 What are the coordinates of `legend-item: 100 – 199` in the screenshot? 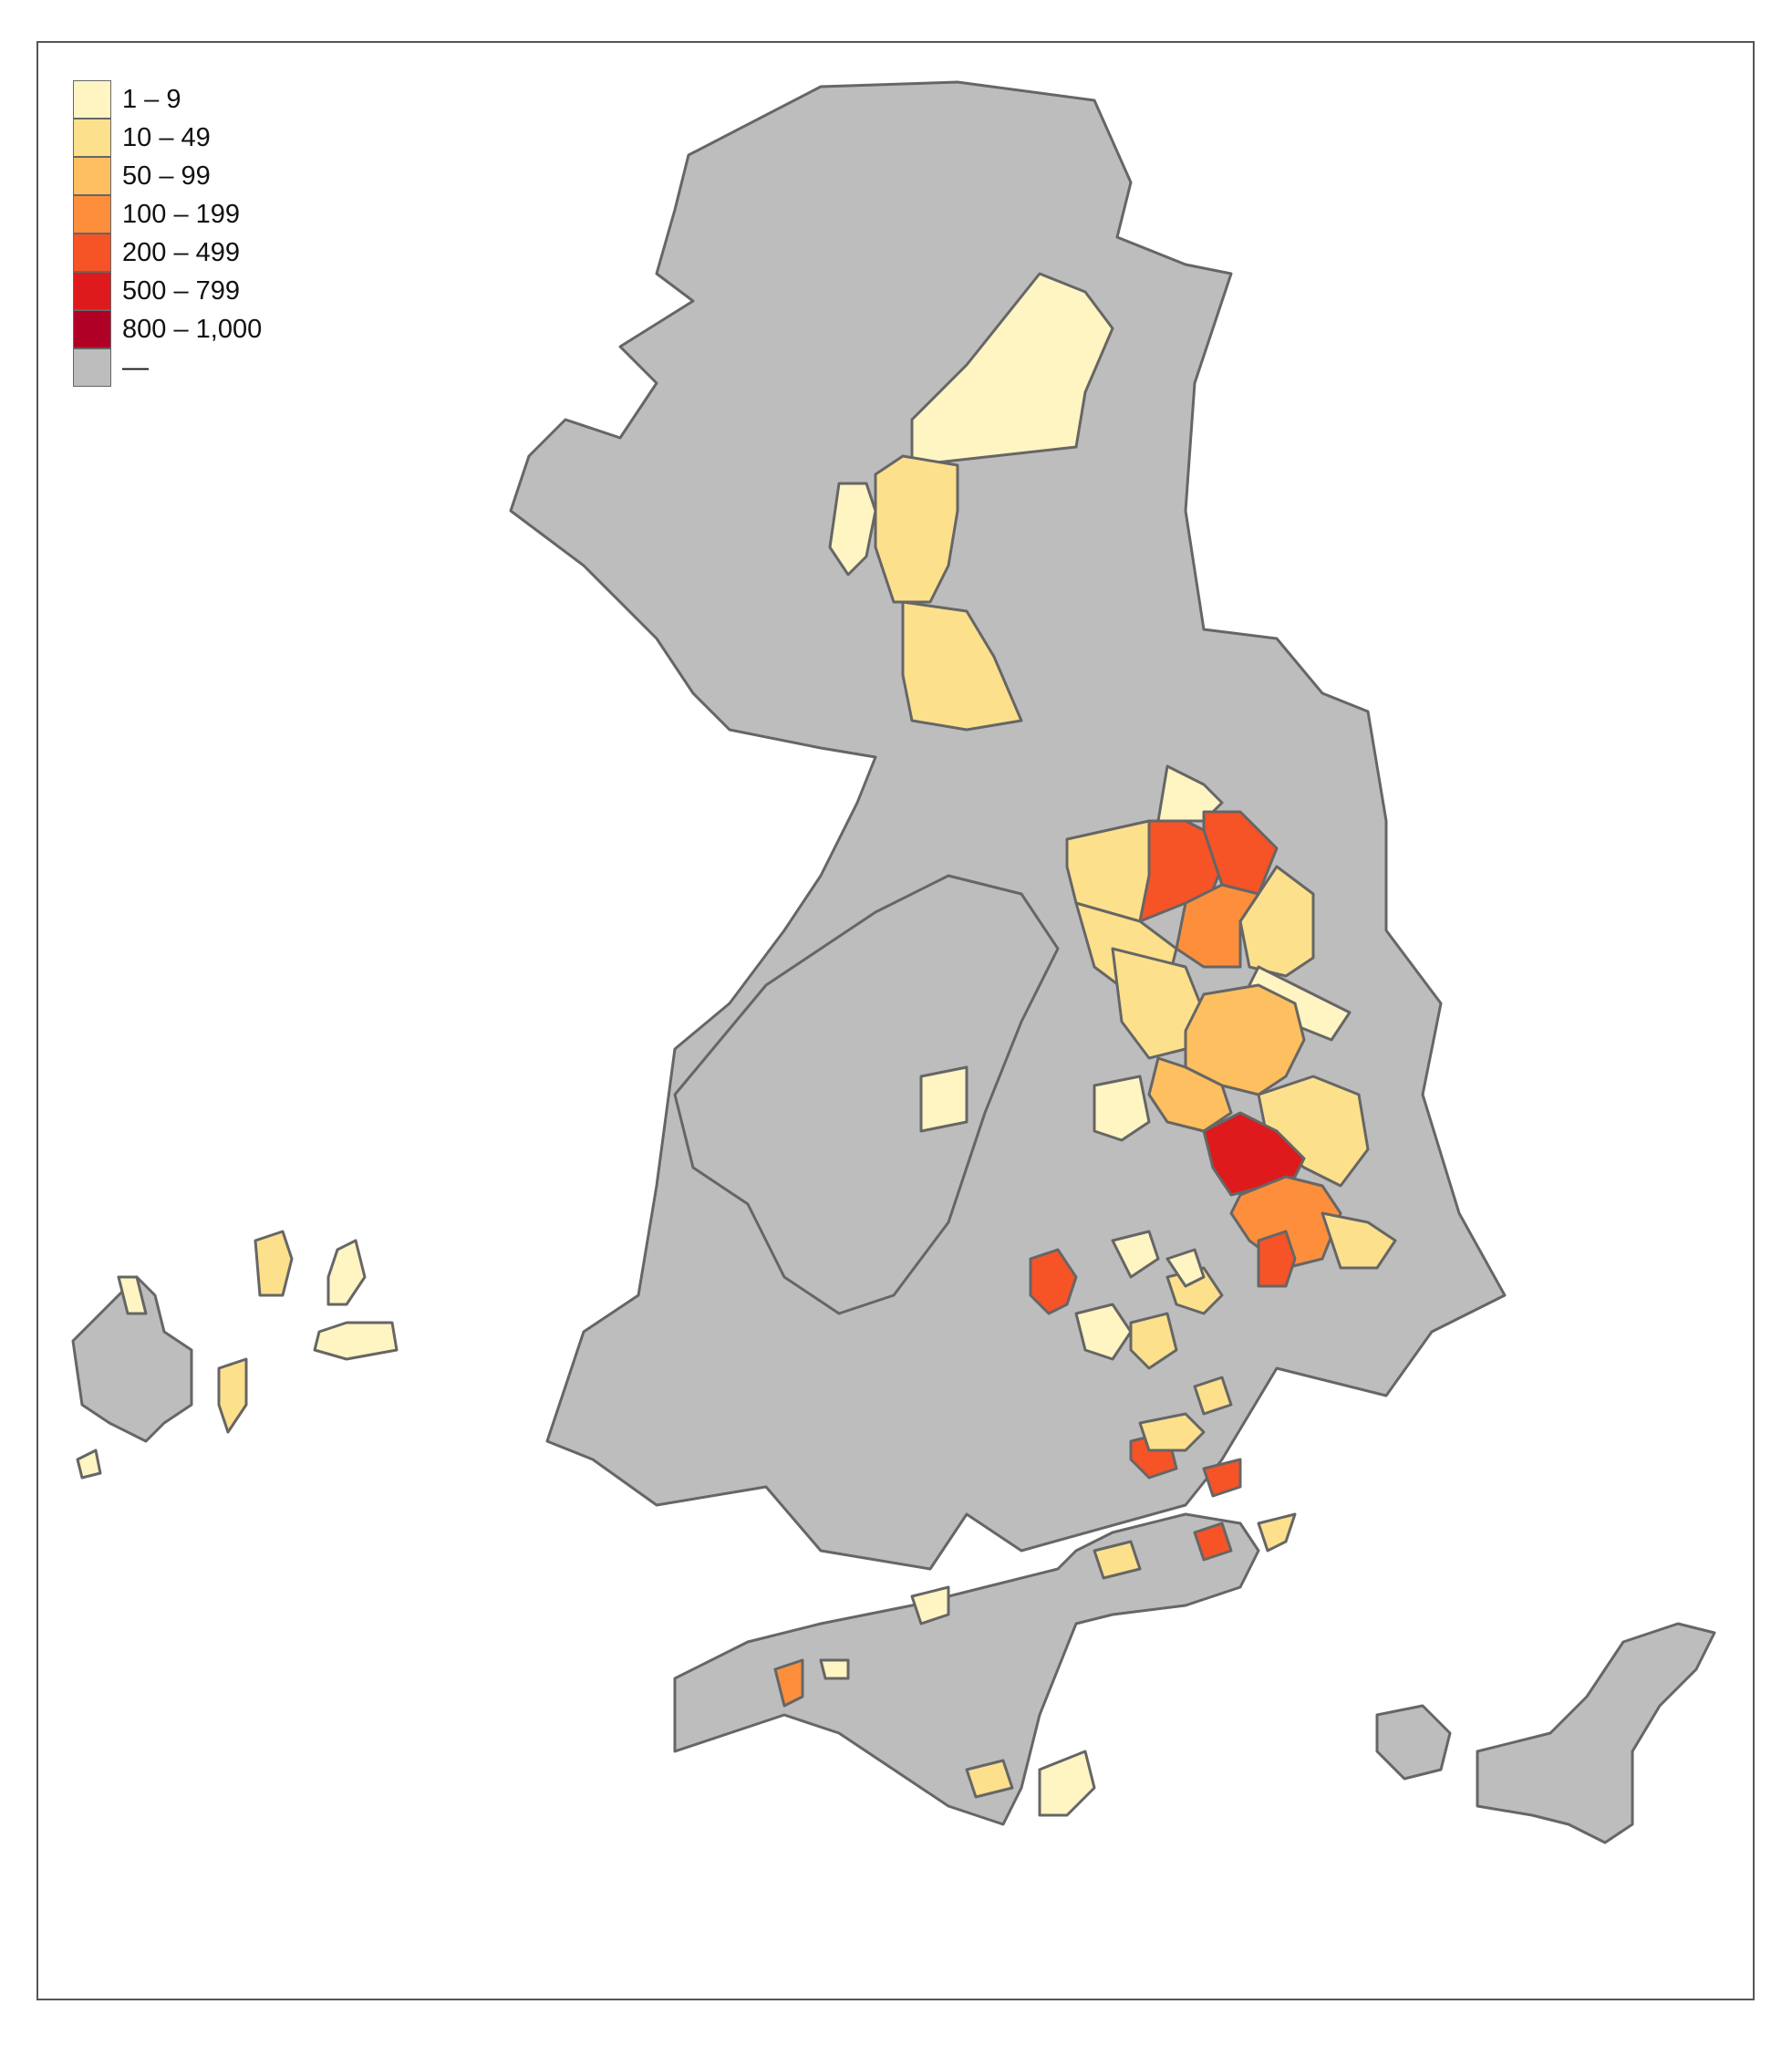 It's located at (167, 214).